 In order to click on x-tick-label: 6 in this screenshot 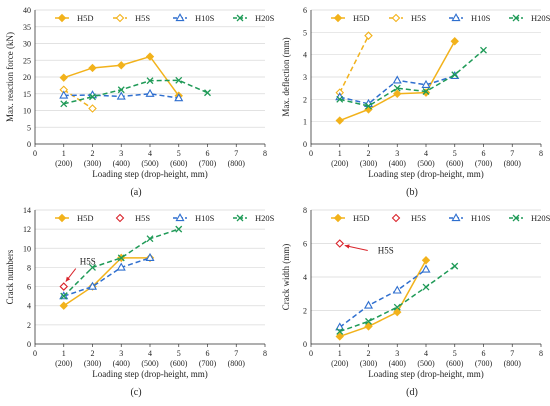, I will do `click(208, 153)`.